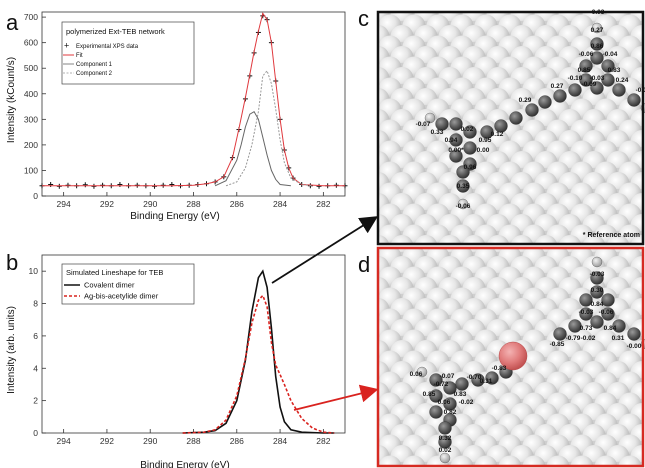 The height and width of the screenshot is (468, 645). What do you see at coordinates (611, 235) in the screenshot?
I see `panel-c-footnote: * Reference atom` at bounding box center [611, 235].